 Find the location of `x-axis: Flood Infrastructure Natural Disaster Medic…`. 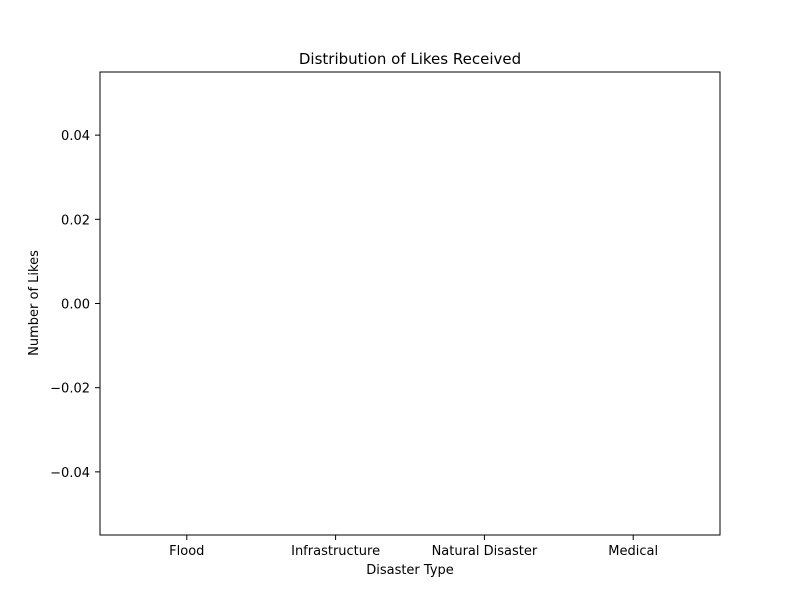

x-axis: Flood Infrastructure Natural Disaster Medic… is located at coordinates (413, 547).